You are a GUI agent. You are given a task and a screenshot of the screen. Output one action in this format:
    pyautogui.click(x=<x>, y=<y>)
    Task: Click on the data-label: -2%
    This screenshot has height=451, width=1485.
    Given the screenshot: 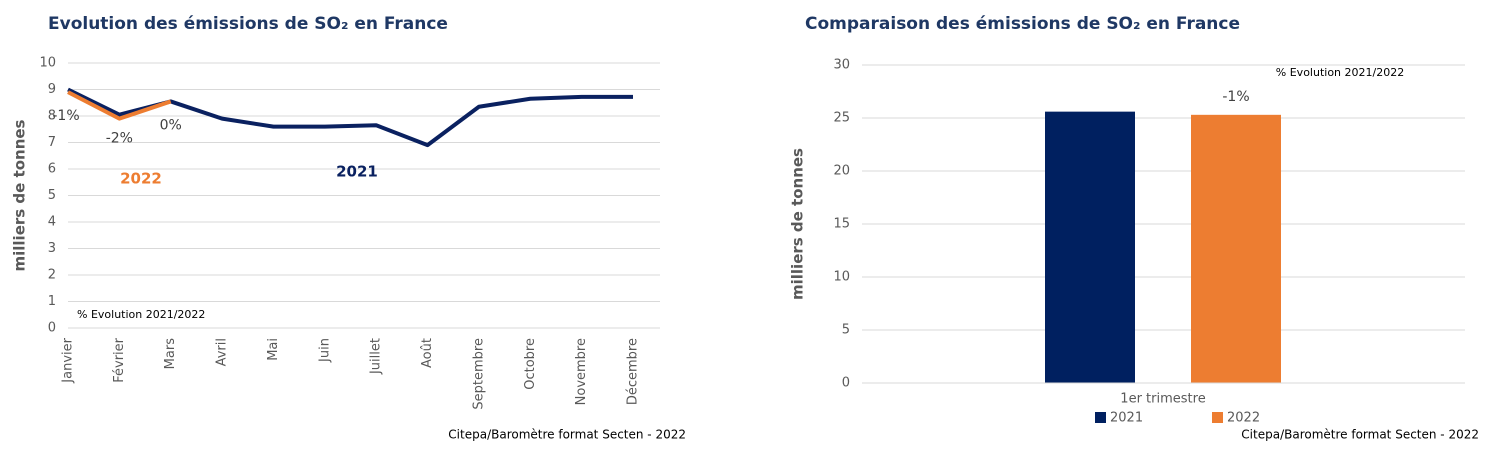 What is the action you would take?
    pyautogui.click(x=119, y=139)
    